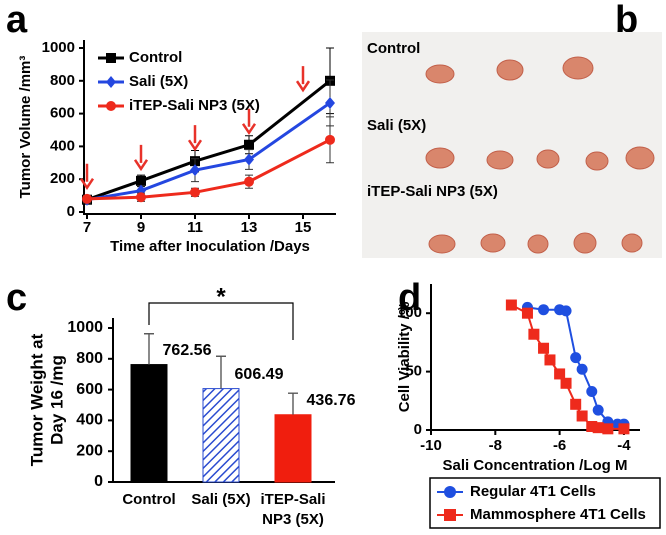 The width and height of the screenshot is (666, 535). I want to click on panel-label: c, so click(16, 298).